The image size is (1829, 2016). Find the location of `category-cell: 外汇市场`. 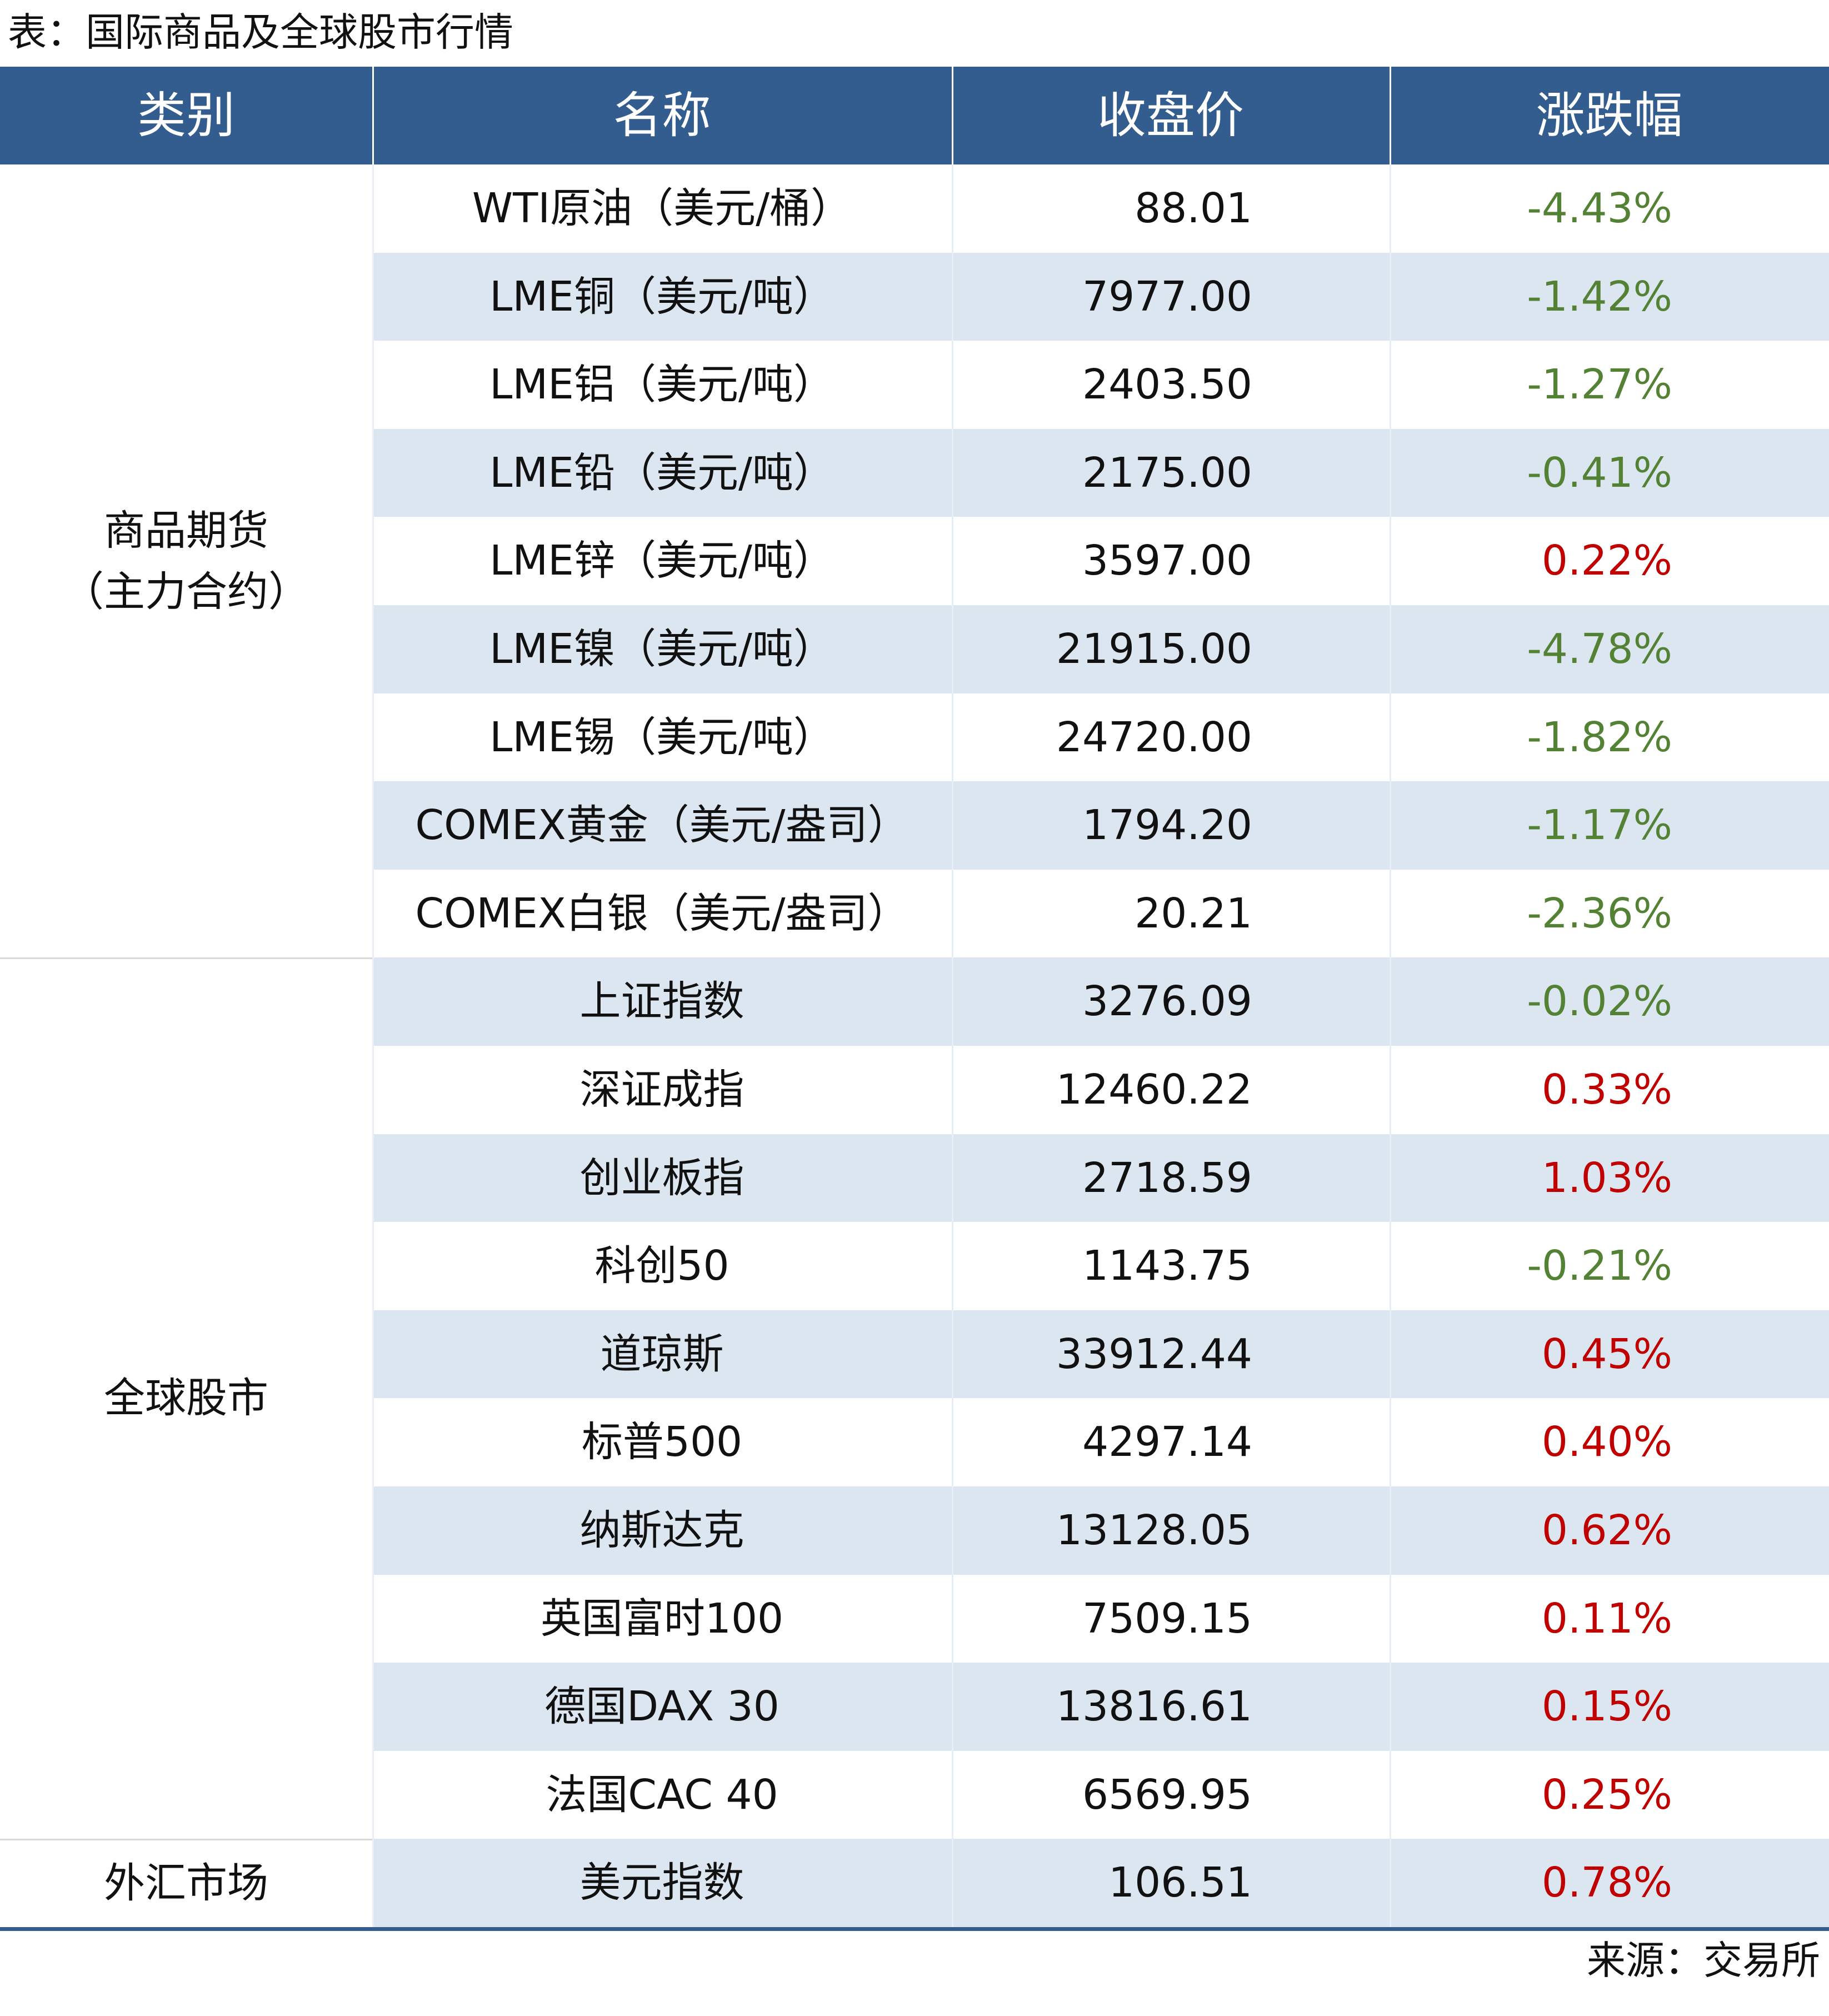

category-cell: 外汇市场 is located at coordinates (186, 1883).